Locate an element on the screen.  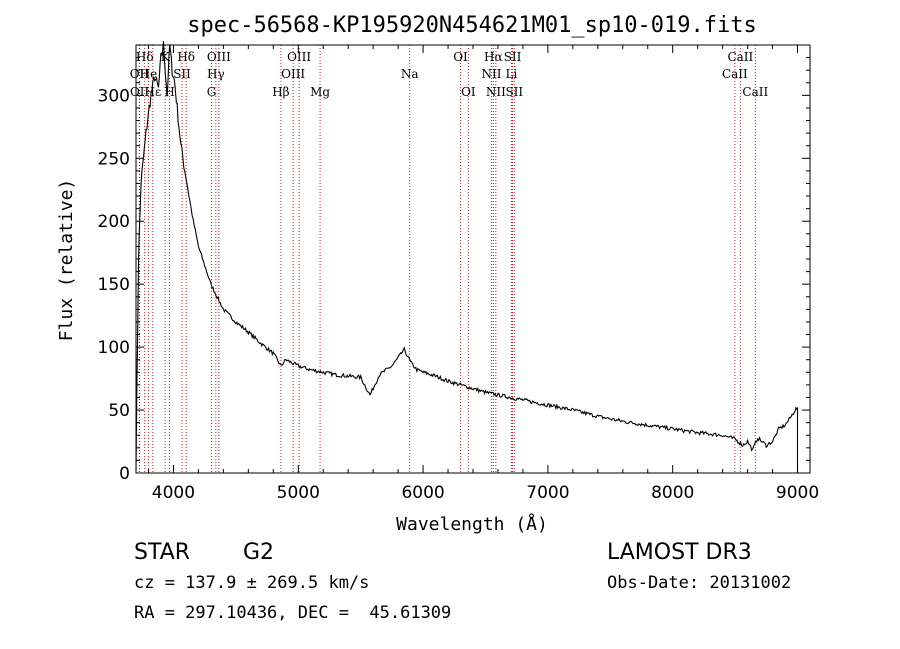
x-tick-label: 4000 is located at coordinates (173, 493).